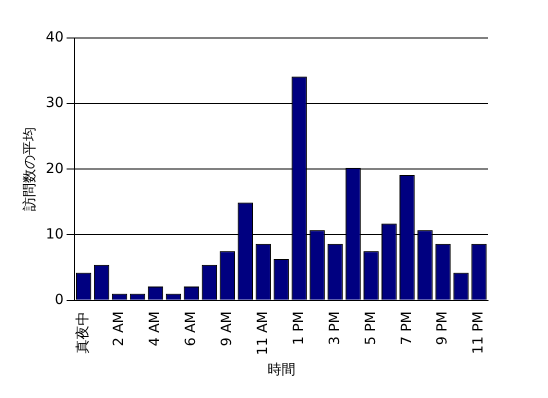 The width and height of the screenshot is (548, 398). What do you see at coordinates (83, 332) in the screenshot?
I see `x-tick-label: 真夜中` at bounding box center [83, 332].